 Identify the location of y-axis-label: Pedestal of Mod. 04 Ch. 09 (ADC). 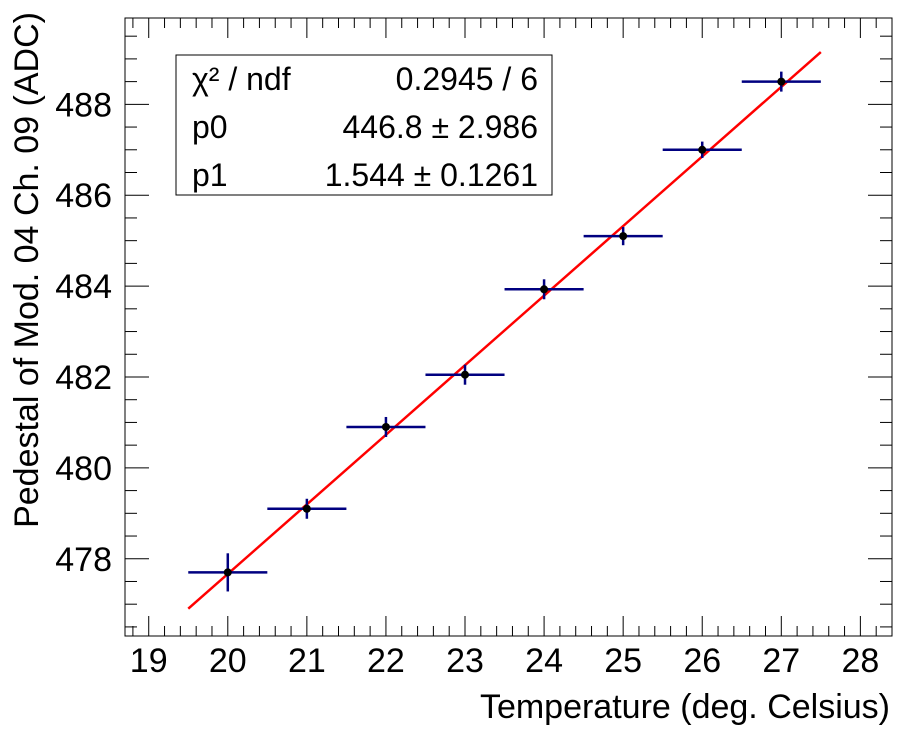
(27, 270).